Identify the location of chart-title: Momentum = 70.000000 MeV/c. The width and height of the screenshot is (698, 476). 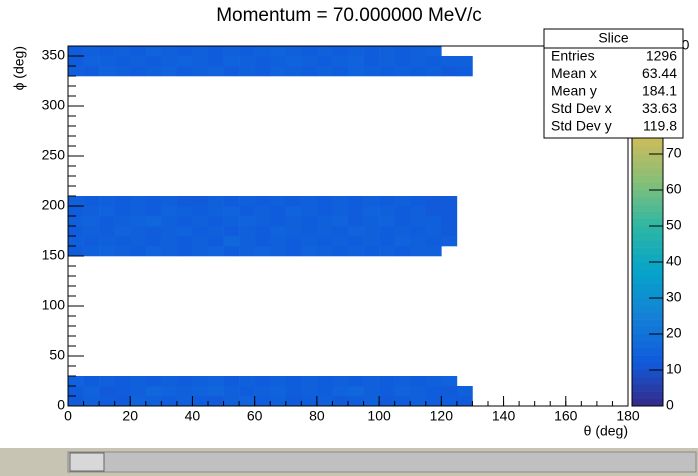
(349, 15).